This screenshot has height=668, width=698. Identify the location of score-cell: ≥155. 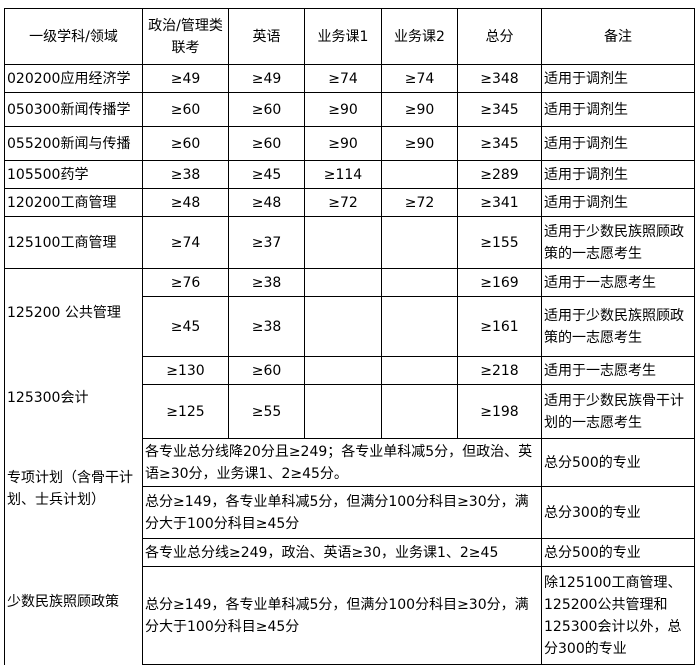
(499, 242).